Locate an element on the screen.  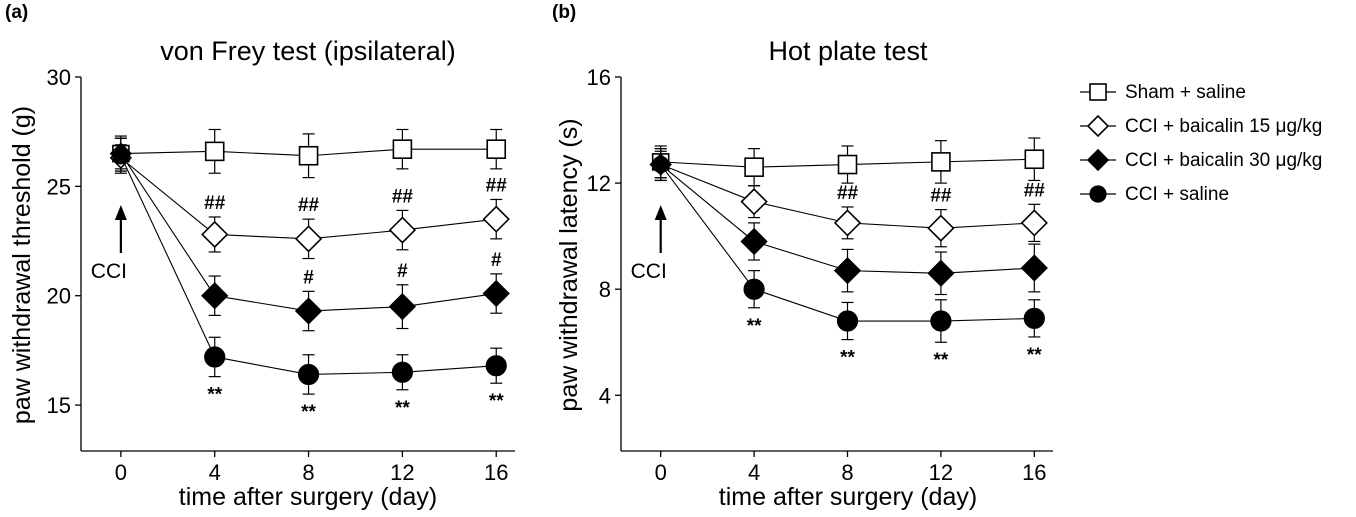
series-line is located at coordinates (308, 265).